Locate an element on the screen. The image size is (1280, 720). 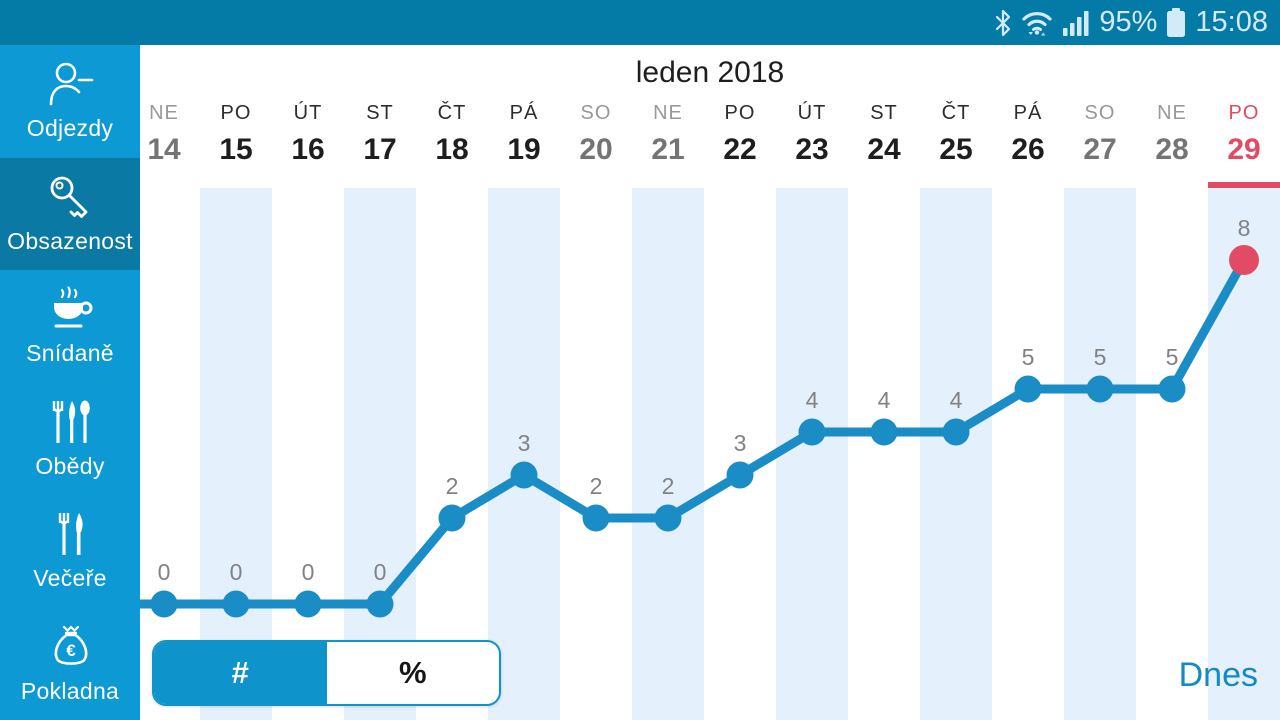
day-number-label: 16 is located at coordinates (308, 149).